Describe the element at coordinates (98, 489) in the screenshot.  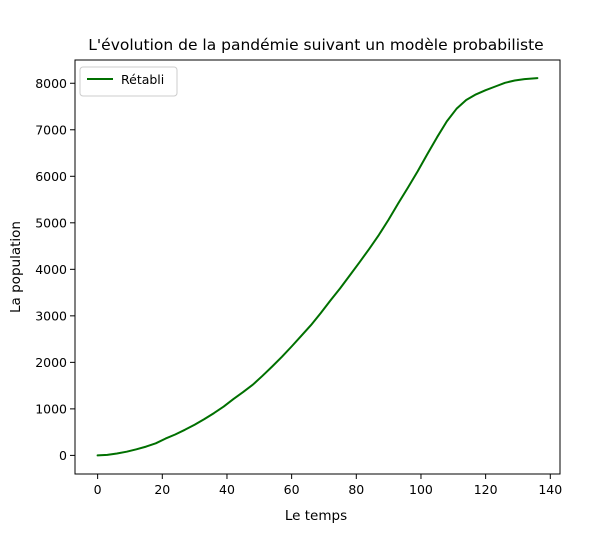
I see `x-tick-label: 0` at that location.